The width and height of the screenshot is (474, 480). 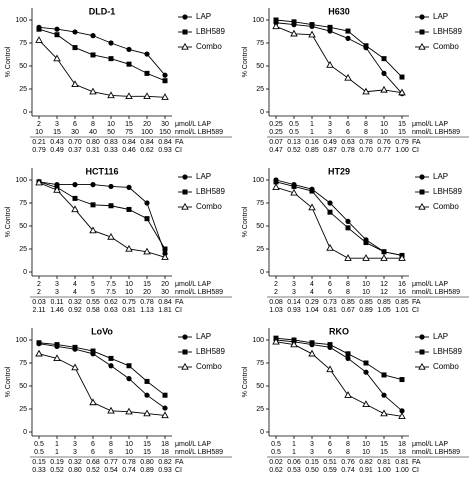 I want to click on ci-value: 1.81, so click(x=165, y=310).